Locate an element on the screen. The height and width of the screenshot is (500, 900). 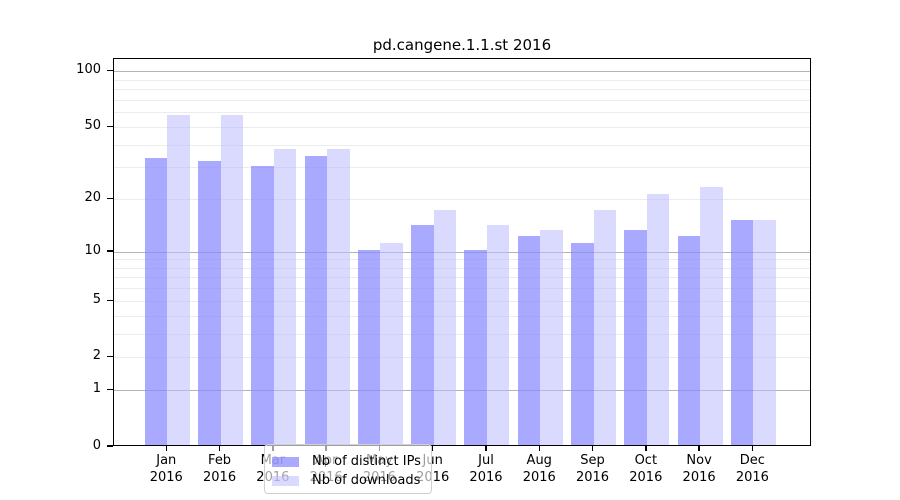
bar-jul-2016-distinct-ips is located at coordinates (475, 347).